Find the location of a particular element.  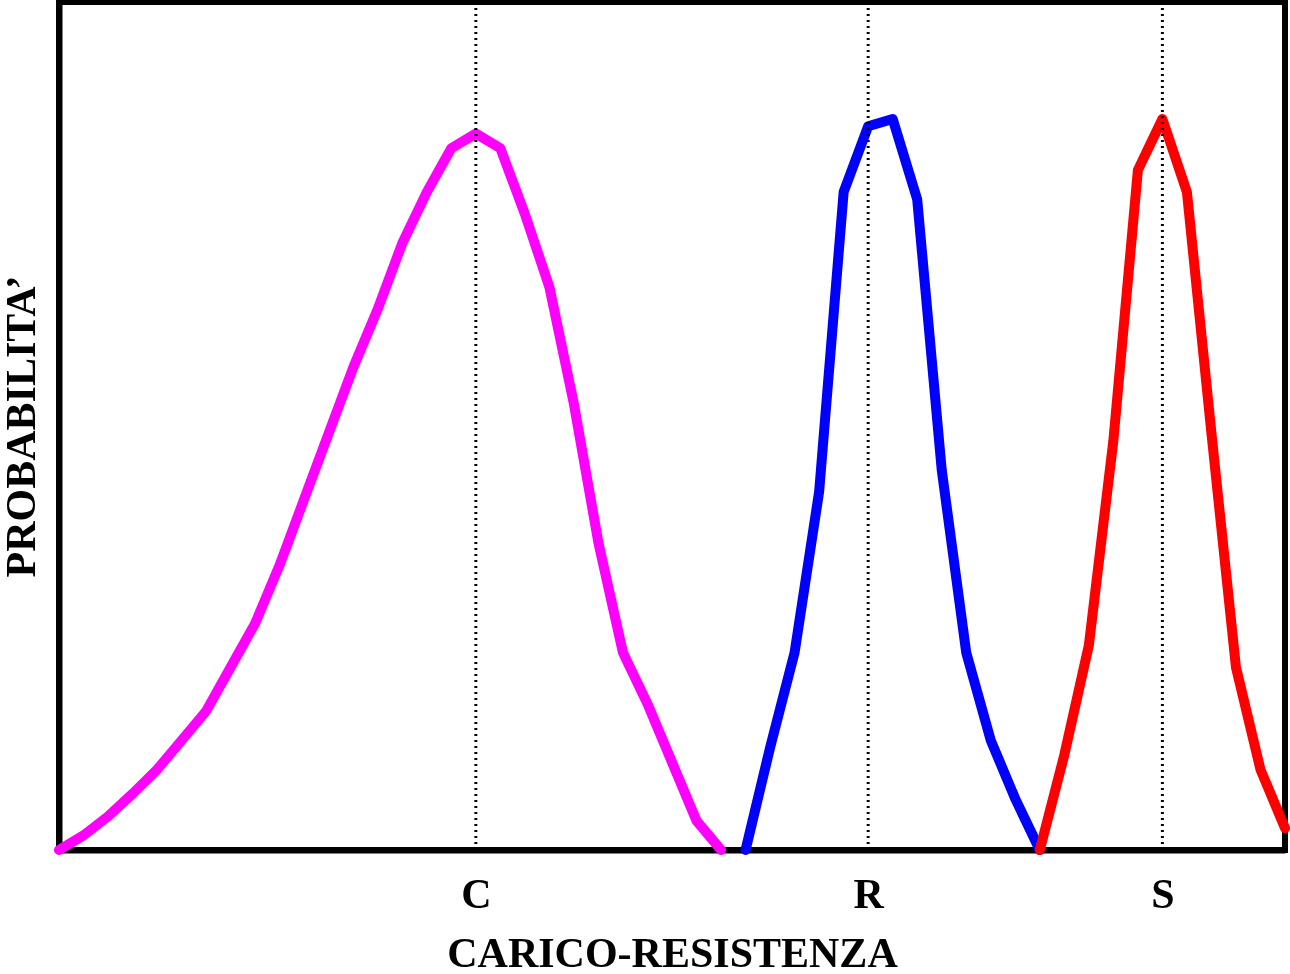

x-tick-label: C is located at coordinates (476, 893).